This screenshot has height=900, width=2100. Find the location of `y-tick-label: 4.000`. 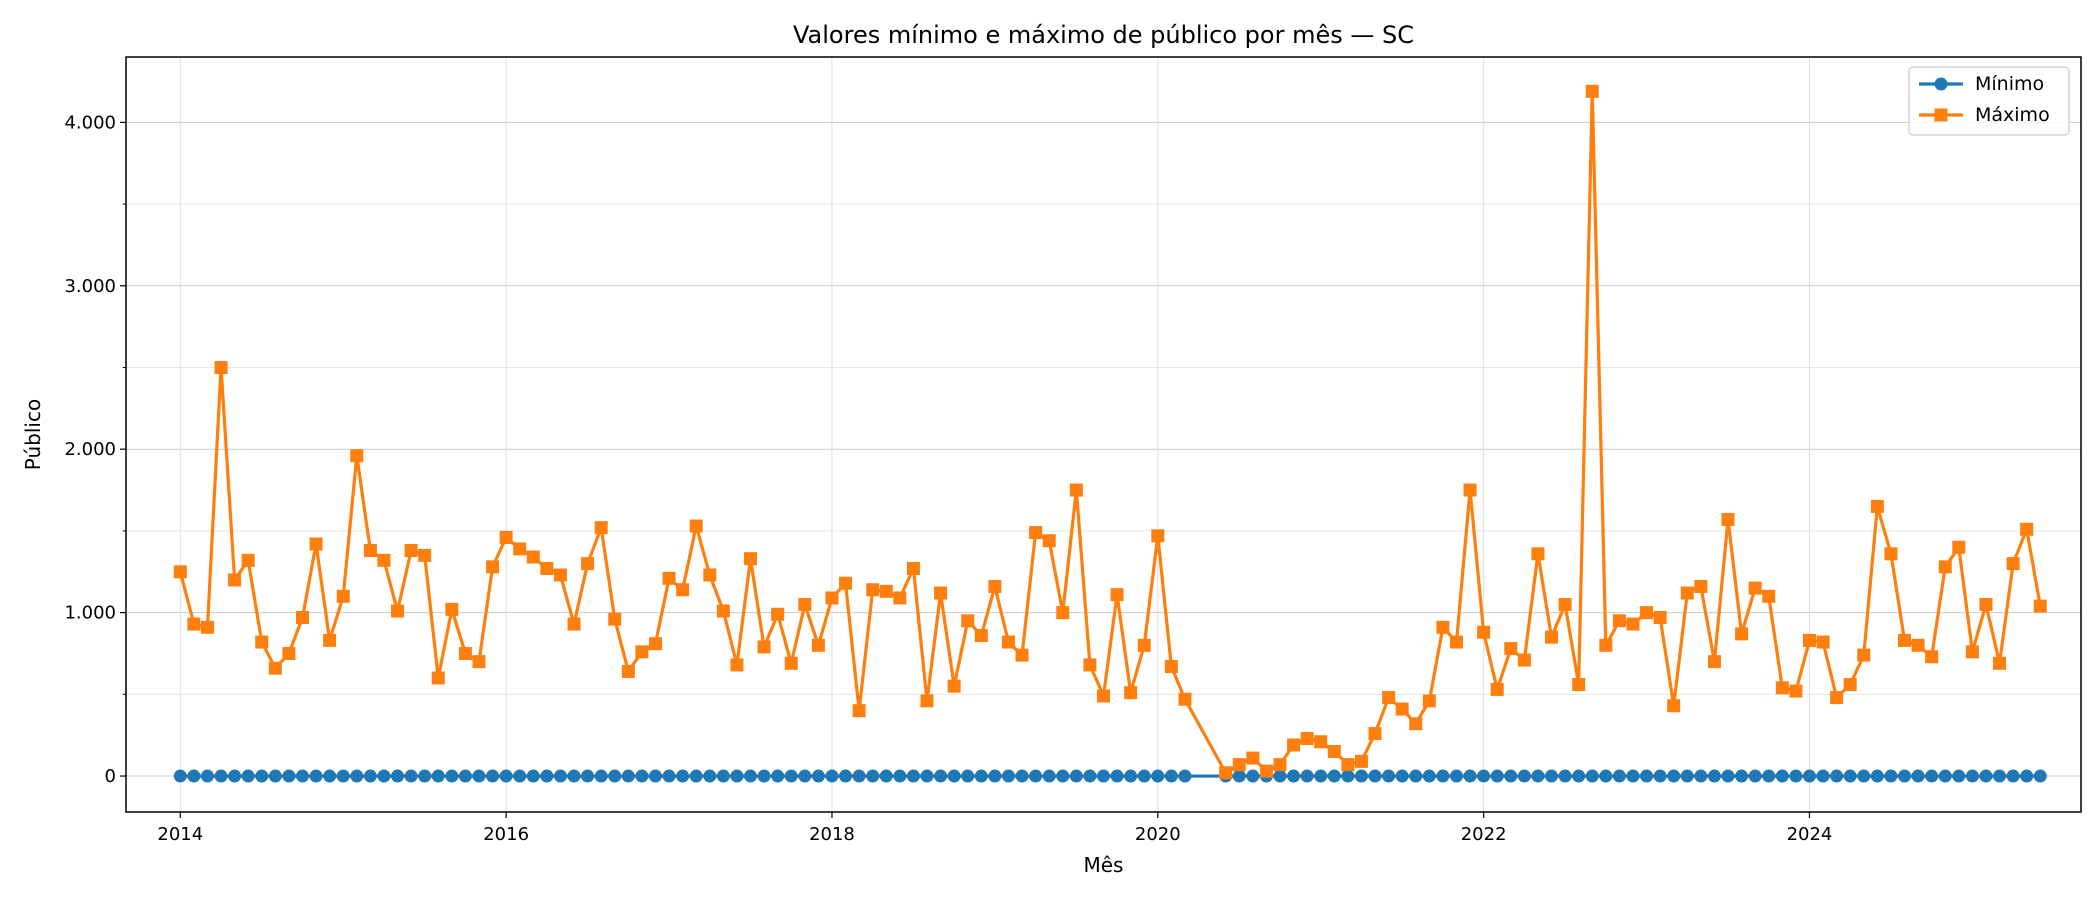

y-tick-label: 4.000 is located at coordinates (90, 122).